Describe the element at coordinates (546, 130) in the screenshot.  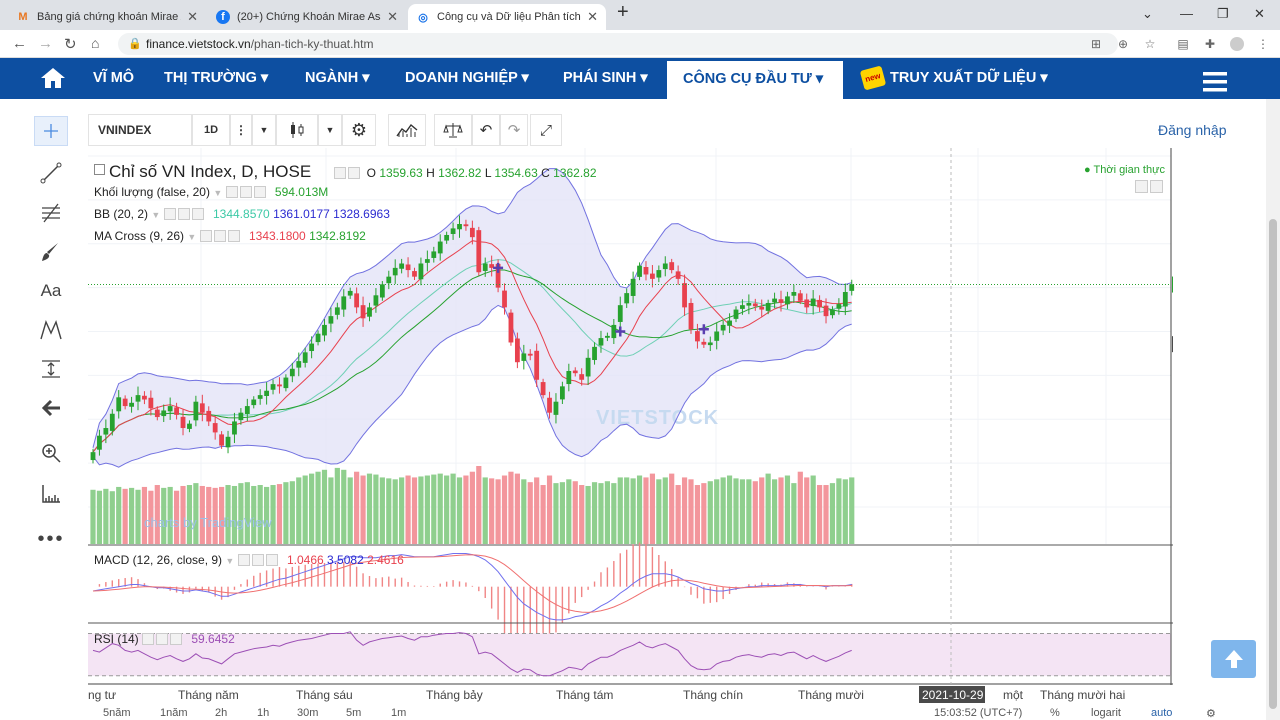
I see `fullscreen-icon: ⤢` at that location.